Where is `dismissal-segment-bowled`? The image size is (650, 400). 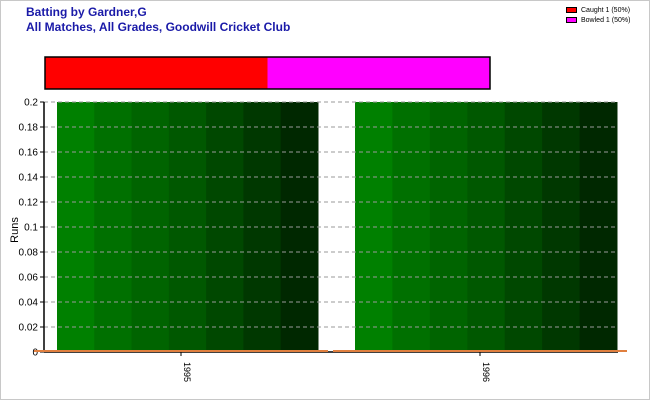
dismissal-segment-bowled is located at coordinates (378, 73).